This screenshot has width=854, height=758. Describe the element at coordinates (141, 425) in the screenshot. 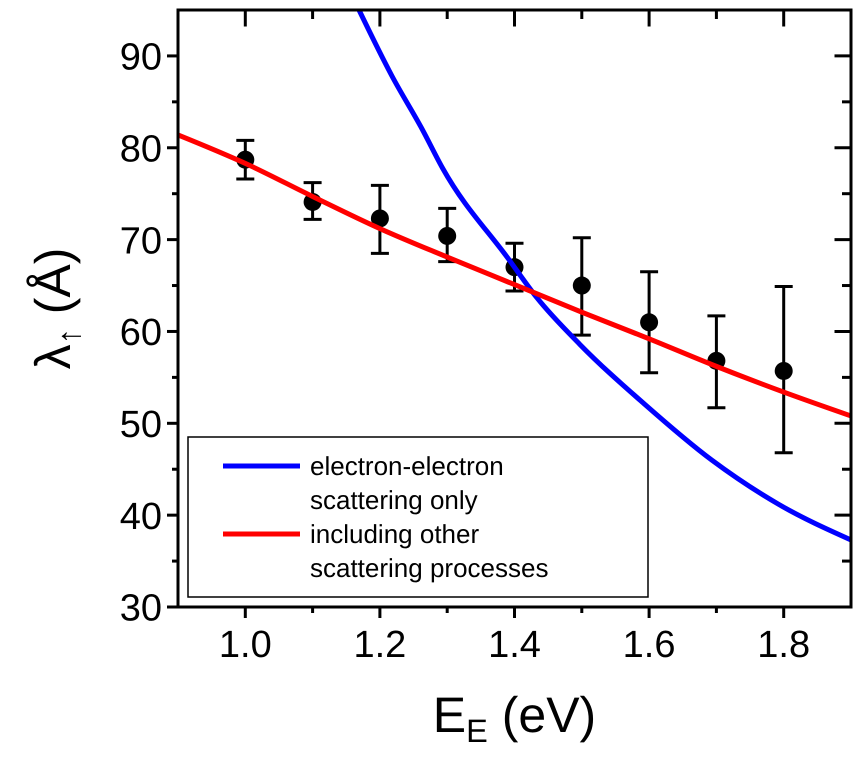

I see `y-tick-label: 50` at that location.